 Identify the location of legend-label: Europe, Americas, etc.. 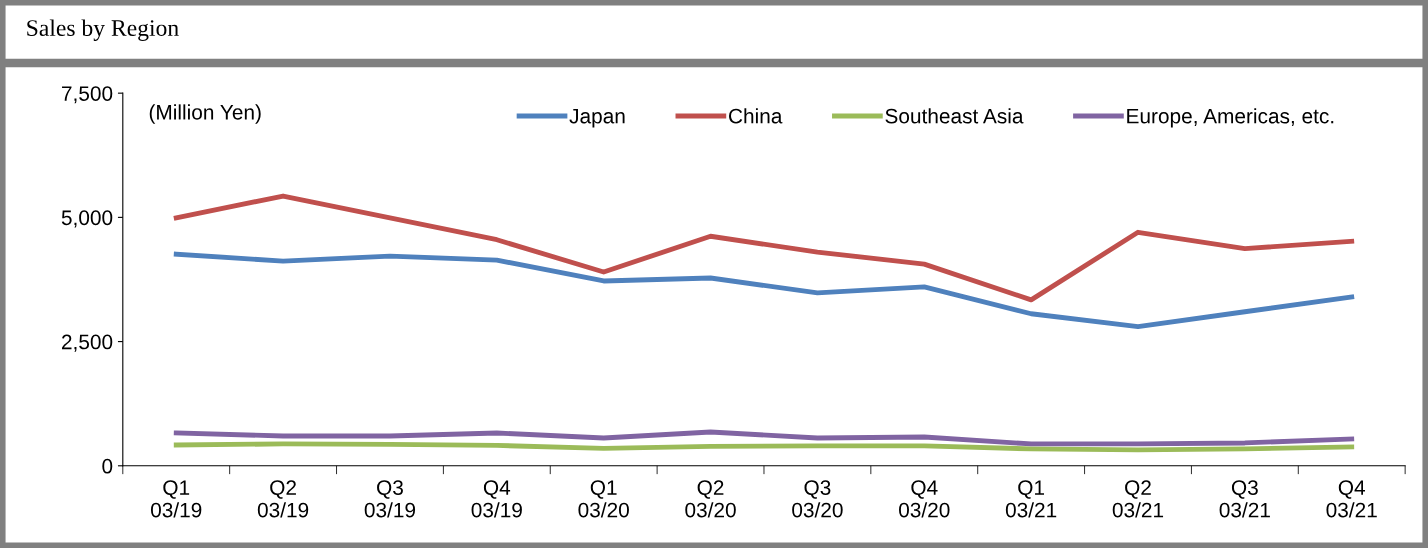
(1230, 118).